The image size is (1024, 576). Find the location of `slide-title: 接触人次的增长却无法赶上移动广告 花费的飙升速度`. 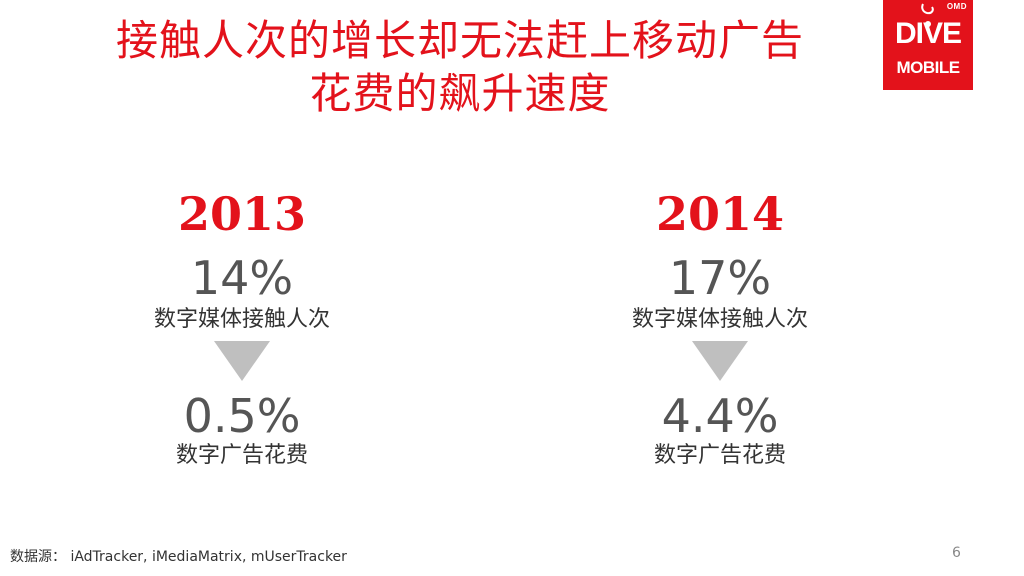

slide-title: 接触人次的增长却无法赶上移动广告 花费的飙升速度 is located at coordinates (460, 67).